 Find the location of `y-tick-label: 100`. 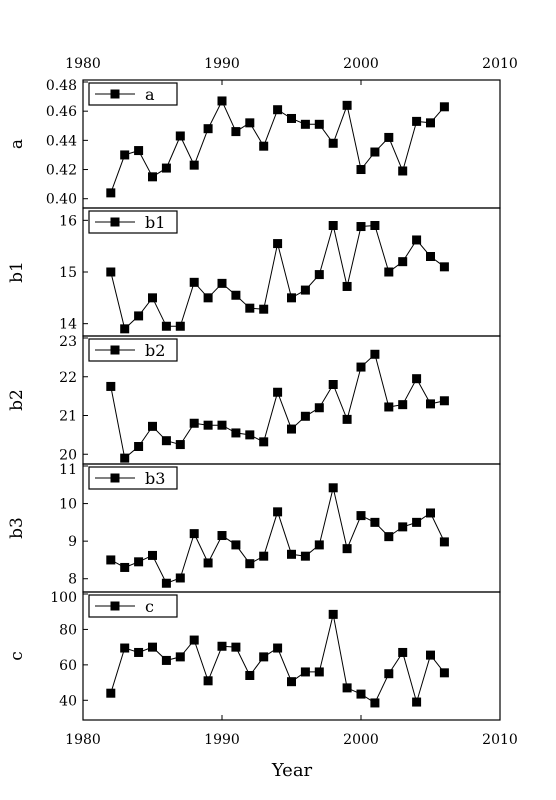

y-tick-label: 100 is located at coordinates (63, 598).